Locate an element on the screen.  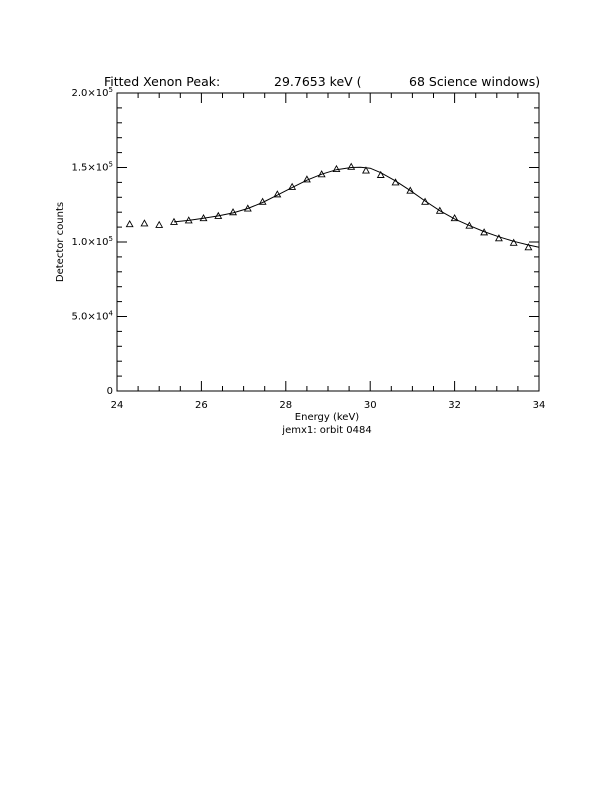
y-axis-label: Detector counts is located at coordinates (60, 242).